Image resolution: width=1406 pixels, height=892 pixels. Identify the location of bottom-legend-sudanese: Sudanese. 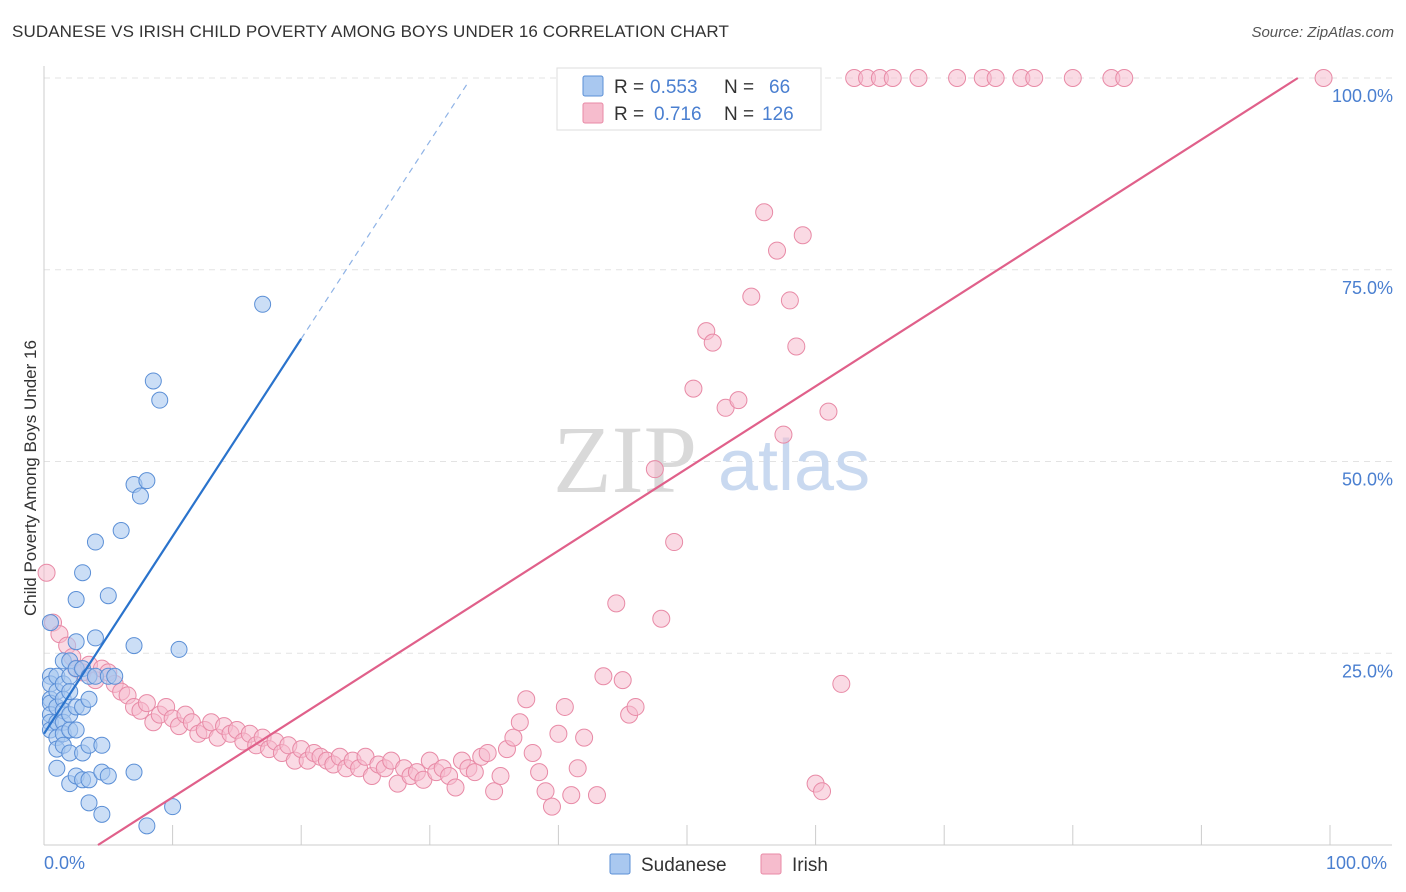
(684, 865).